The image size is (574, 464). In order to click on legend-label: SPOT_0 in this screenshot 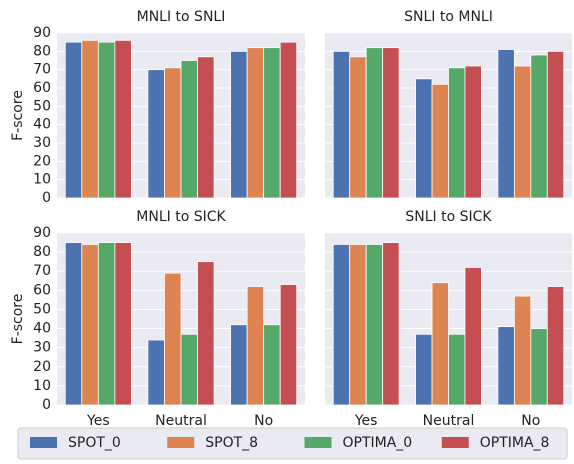, I will do `click(94, 443)`.